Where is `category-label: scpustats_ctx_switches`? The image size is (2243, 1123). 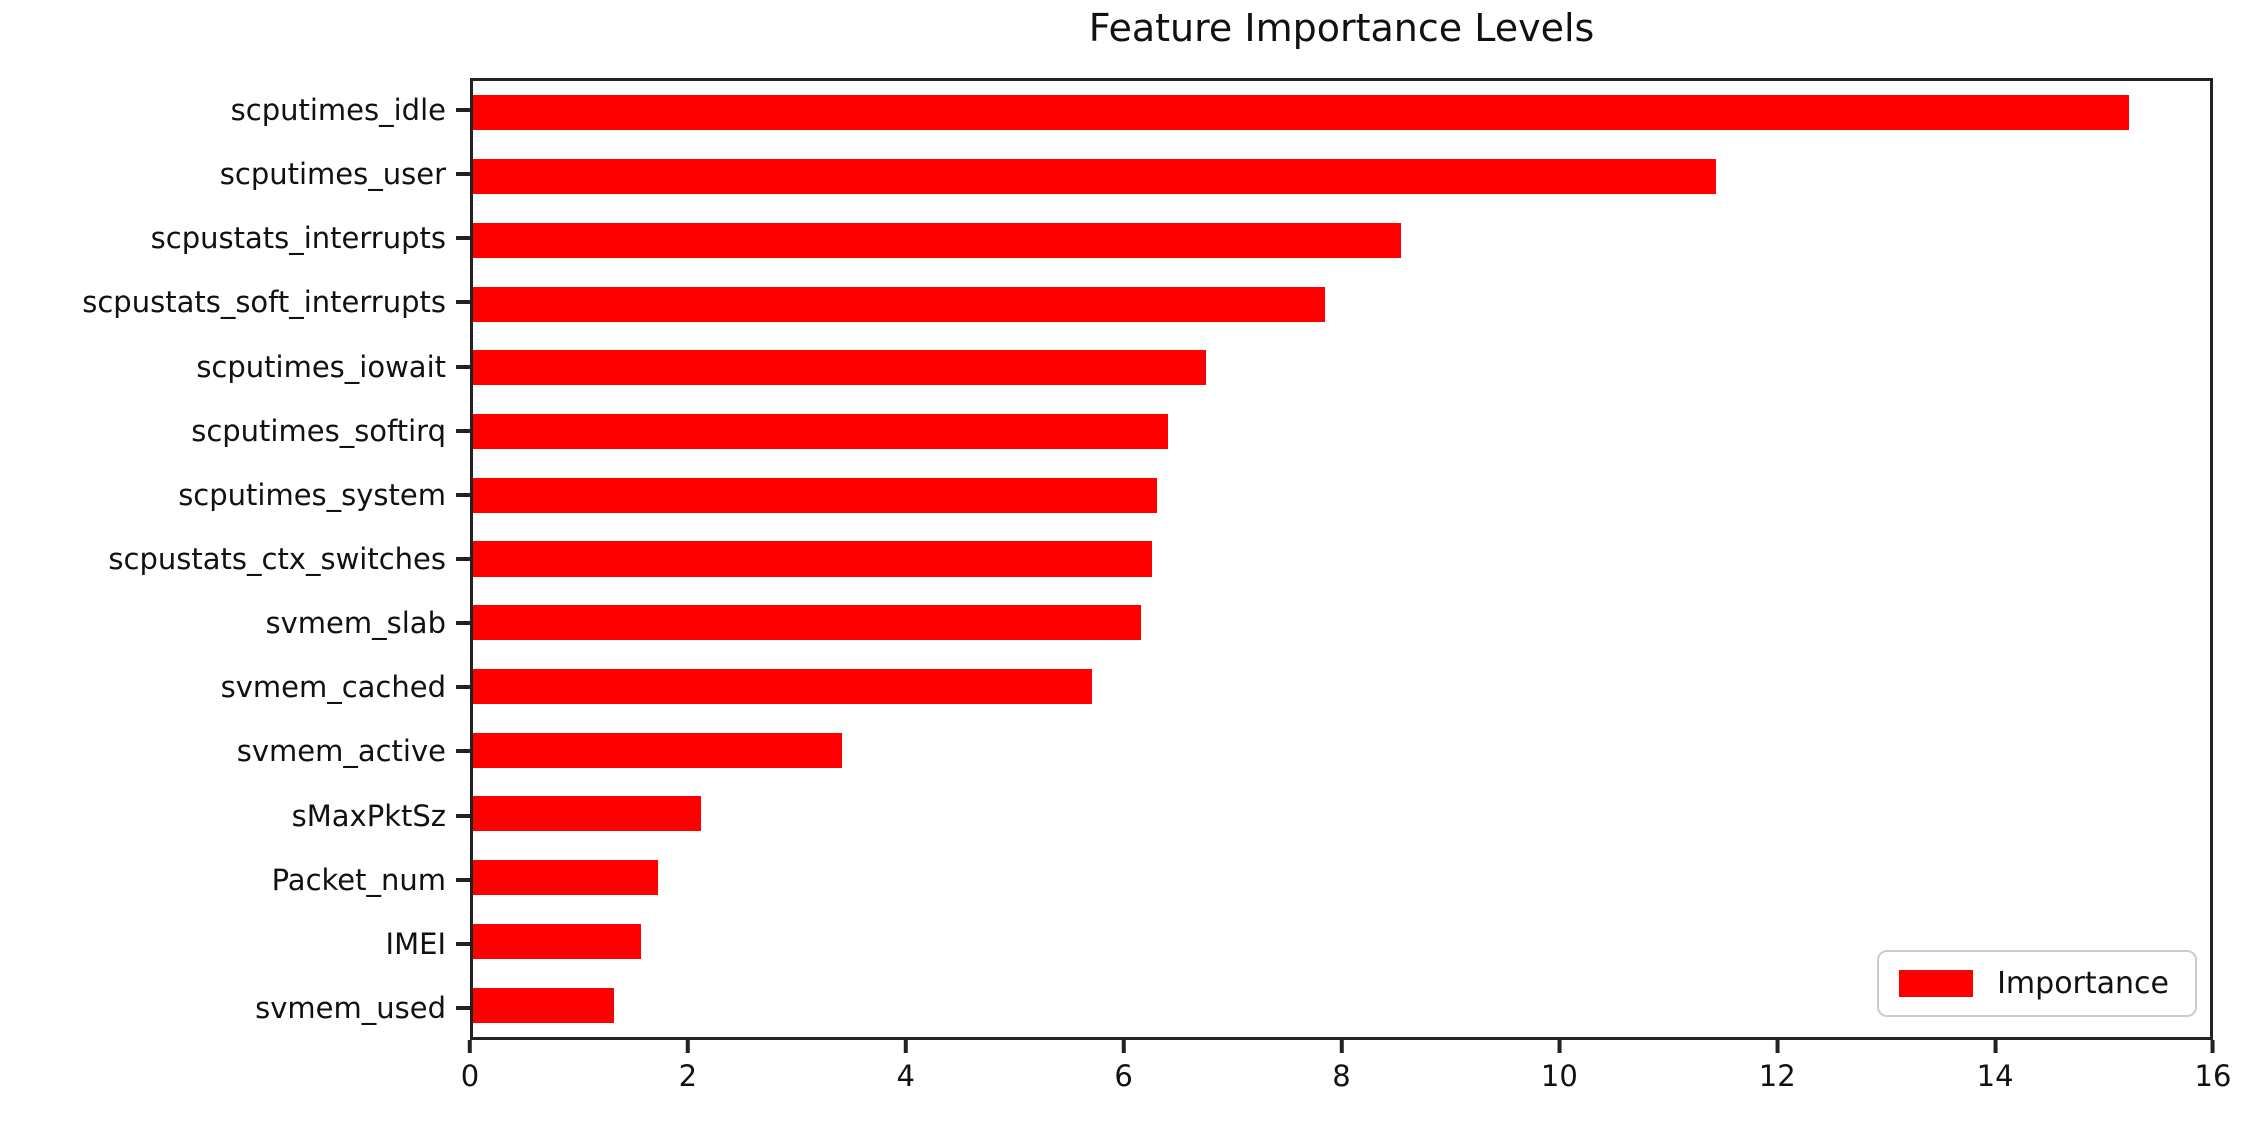
category-label: scpustats_ctx_switches is located at coordinates (277, 559).